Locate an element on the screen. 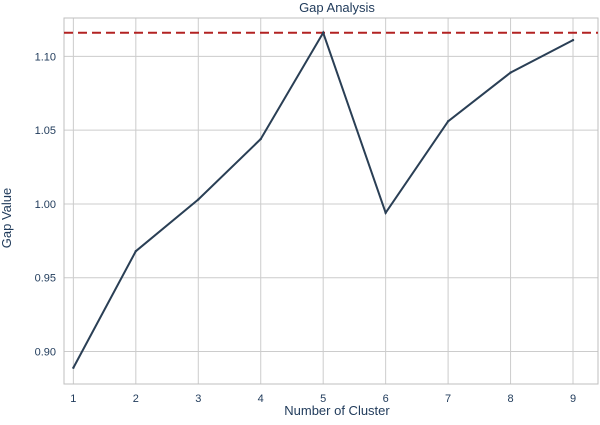  y-tick-label: 1.10 is located at coordinates (45, 57).